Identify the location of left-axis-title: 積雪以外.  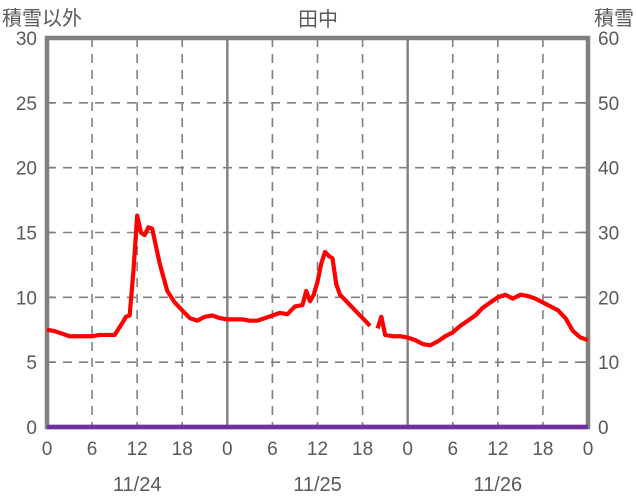
(42, 19).